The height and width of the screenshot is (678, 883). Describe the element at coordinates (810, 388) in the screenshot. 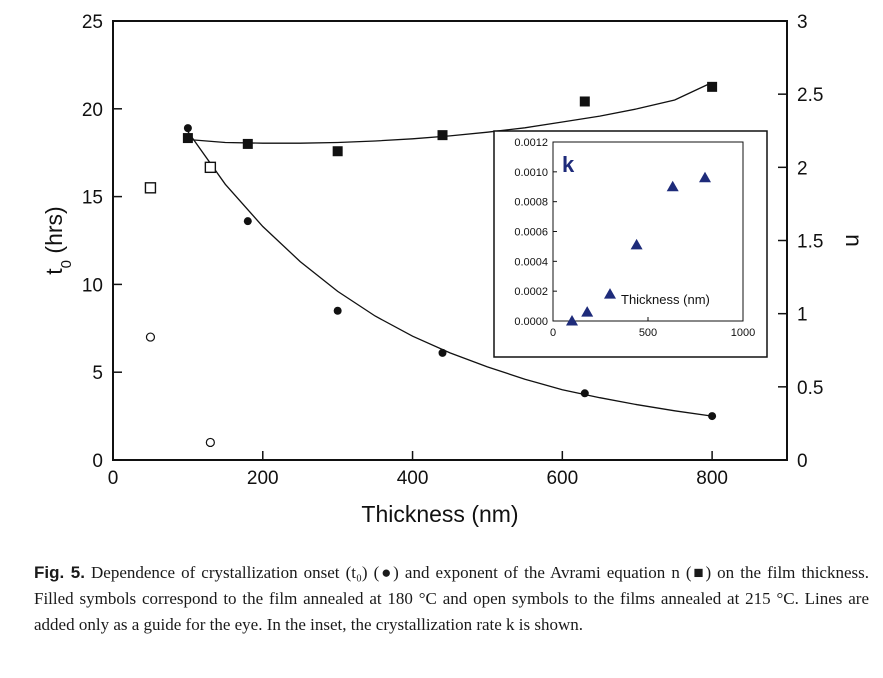

I see `y2-tick-label: 0.5` at that location.